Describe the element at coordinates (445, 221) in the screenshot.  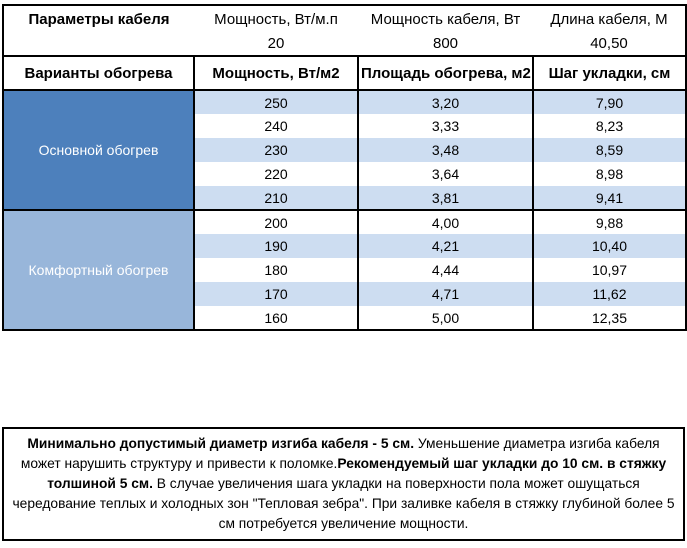
I see `data-cell: 4,00` at that location.